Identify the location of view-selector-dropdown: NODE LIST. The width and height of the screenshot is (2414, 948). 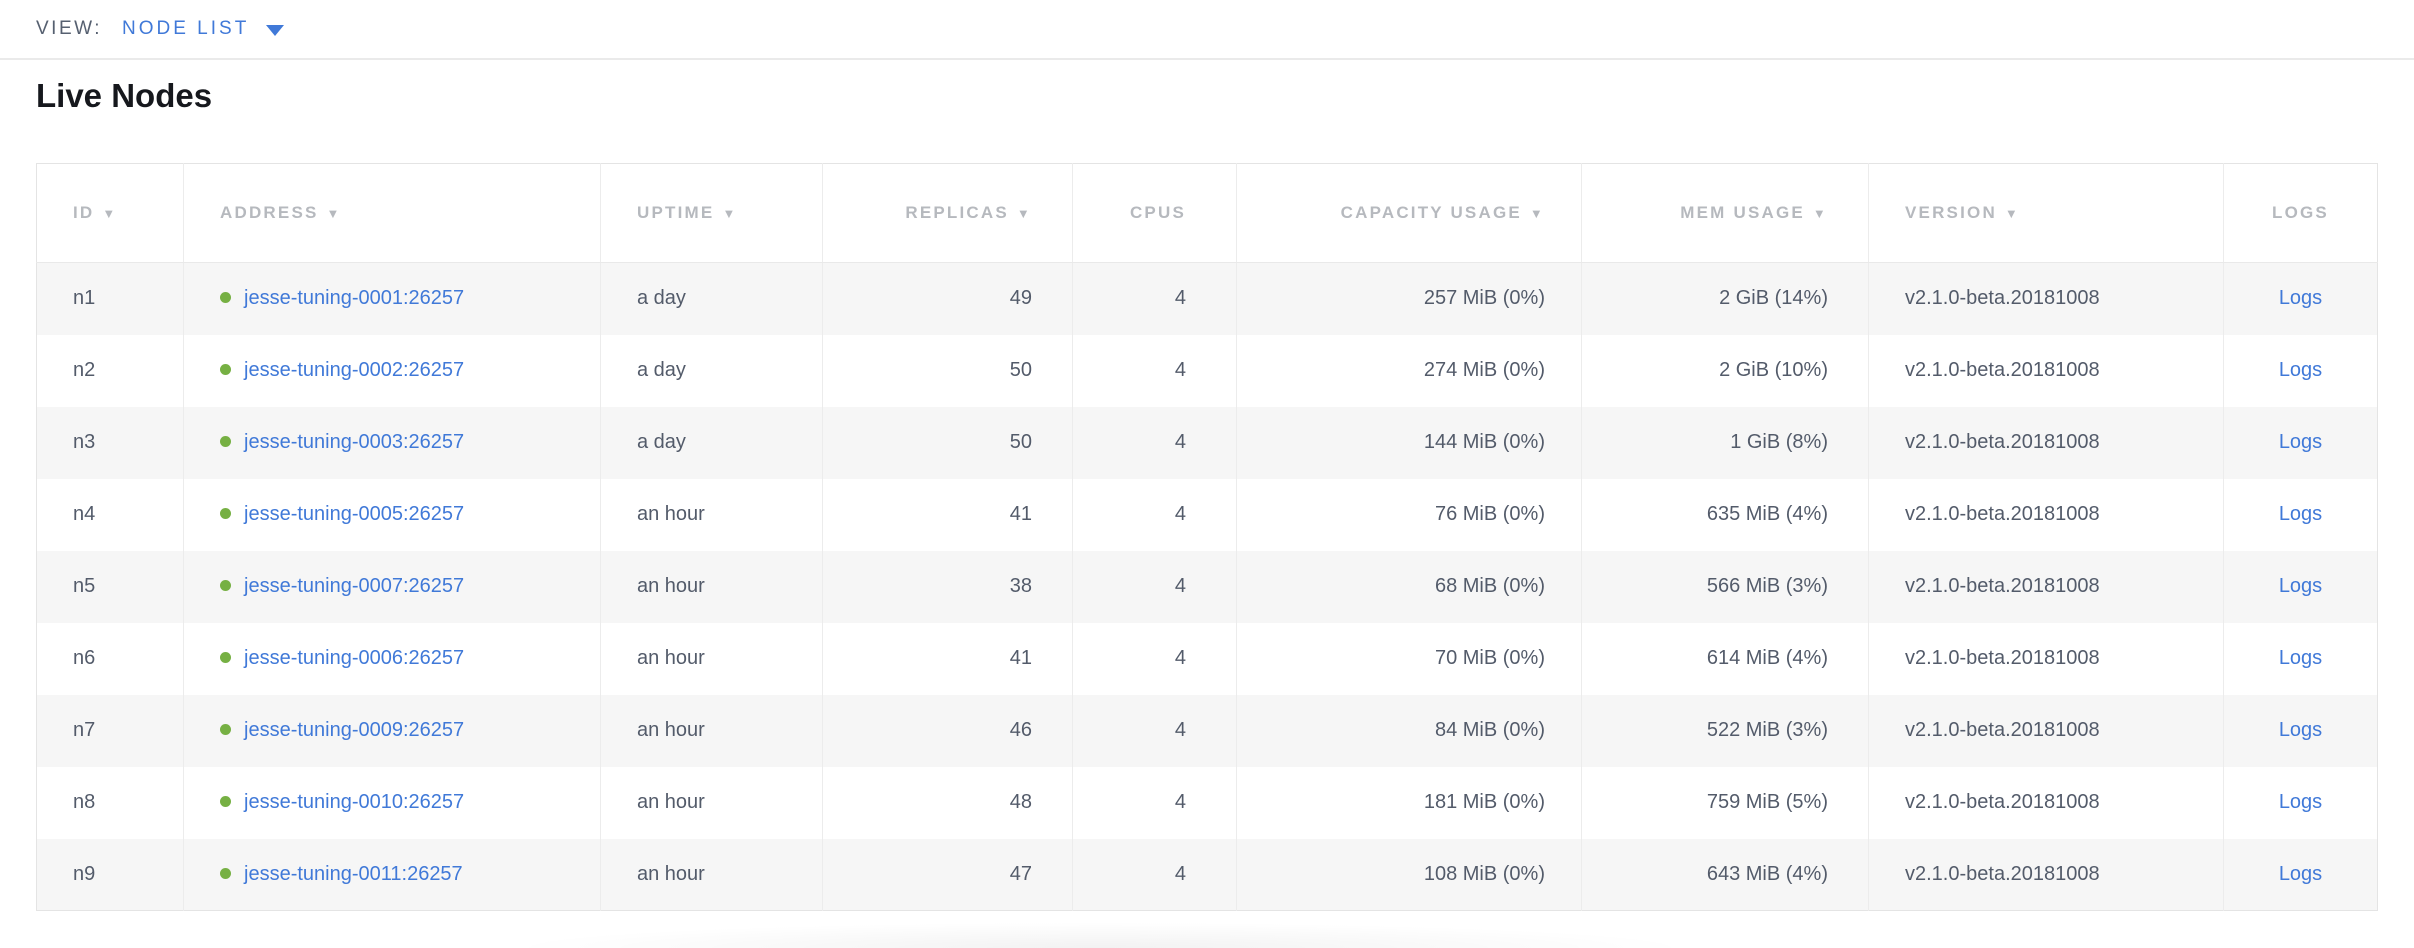
(203, 29).